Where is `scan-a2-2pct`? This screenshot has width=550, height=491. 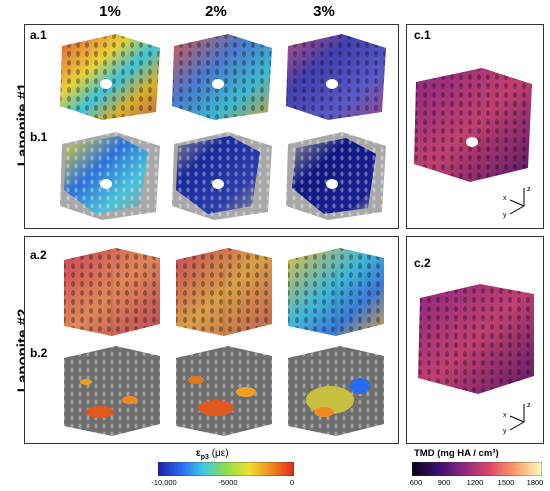 scan-a2-2pct is located at coordinates (224, 292).